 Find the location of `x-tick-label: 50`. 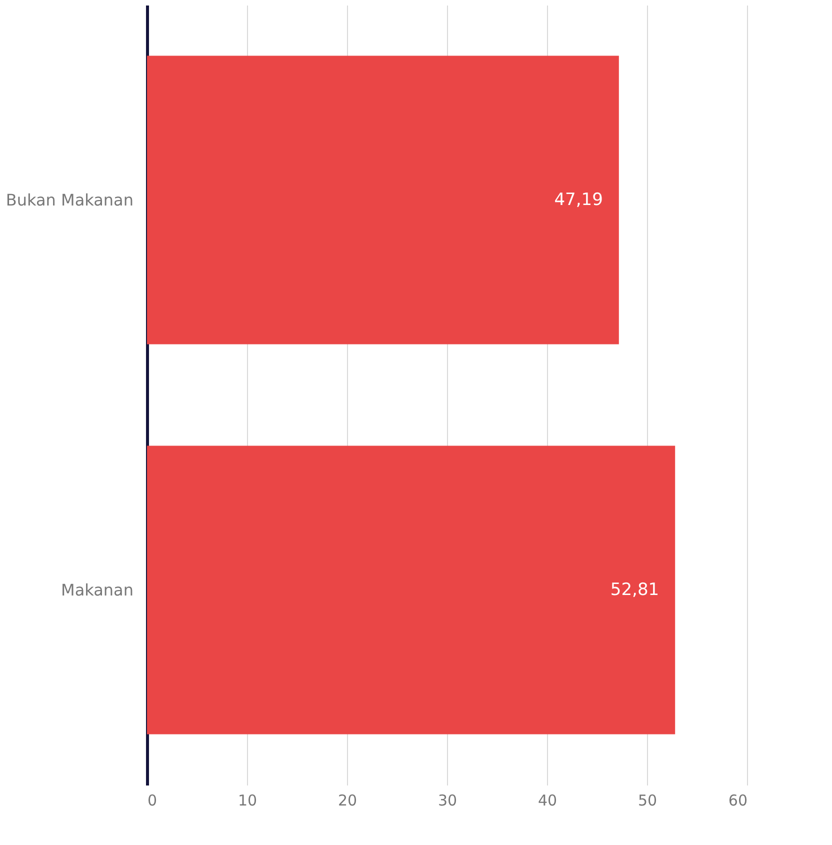

x-tick-label: 50 is located at coordinates (648, 801).